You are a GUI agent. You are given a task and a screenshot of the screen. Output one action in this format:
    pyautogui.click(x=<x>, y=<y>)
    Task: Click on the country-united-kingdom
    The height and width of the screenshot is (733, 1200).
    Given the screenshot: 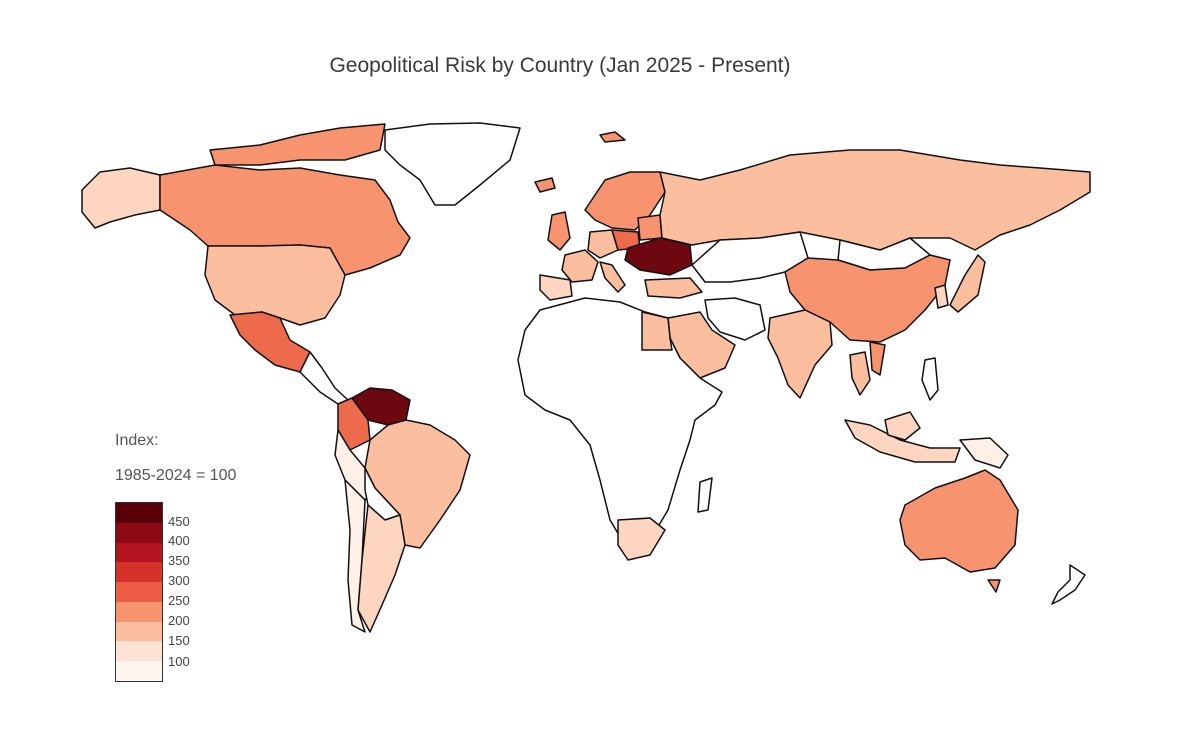 What is the action you would take?
    pyautogui.click(x=559, y=231)
    